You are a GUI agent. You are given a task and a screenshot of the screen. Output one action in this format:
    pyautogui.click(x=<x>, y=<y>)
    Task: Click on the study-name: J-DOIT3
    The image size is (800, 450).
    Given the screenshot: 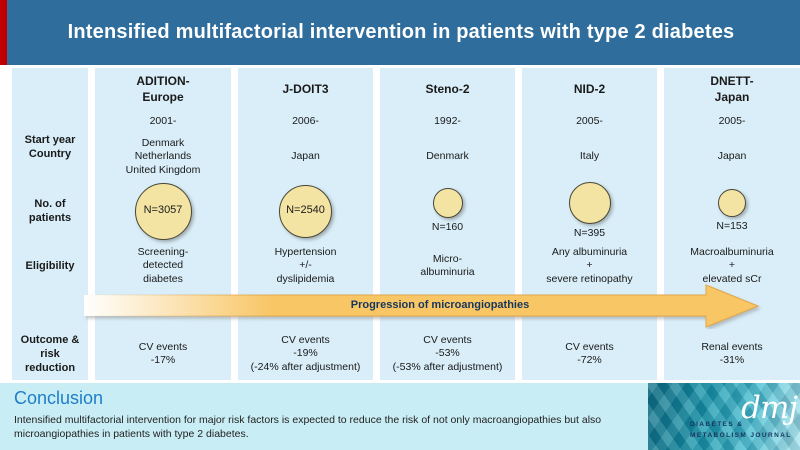 What is the action you would take?
    pyautogui.click(x=305, y=89)
    